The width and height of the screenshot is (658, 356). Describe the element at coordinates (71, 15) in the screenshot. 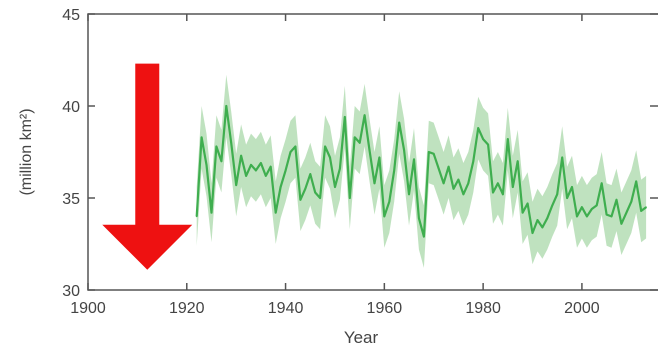

I see `y-tick-label: 45` at that location.